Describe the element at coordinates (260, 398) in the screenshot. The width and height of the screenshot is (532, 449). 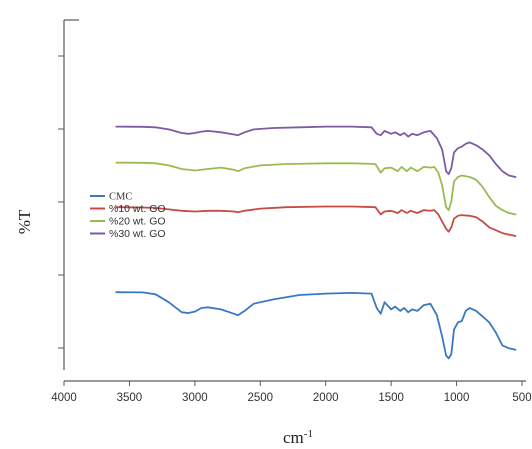
I see `x-tick-label: 2500` at that location.